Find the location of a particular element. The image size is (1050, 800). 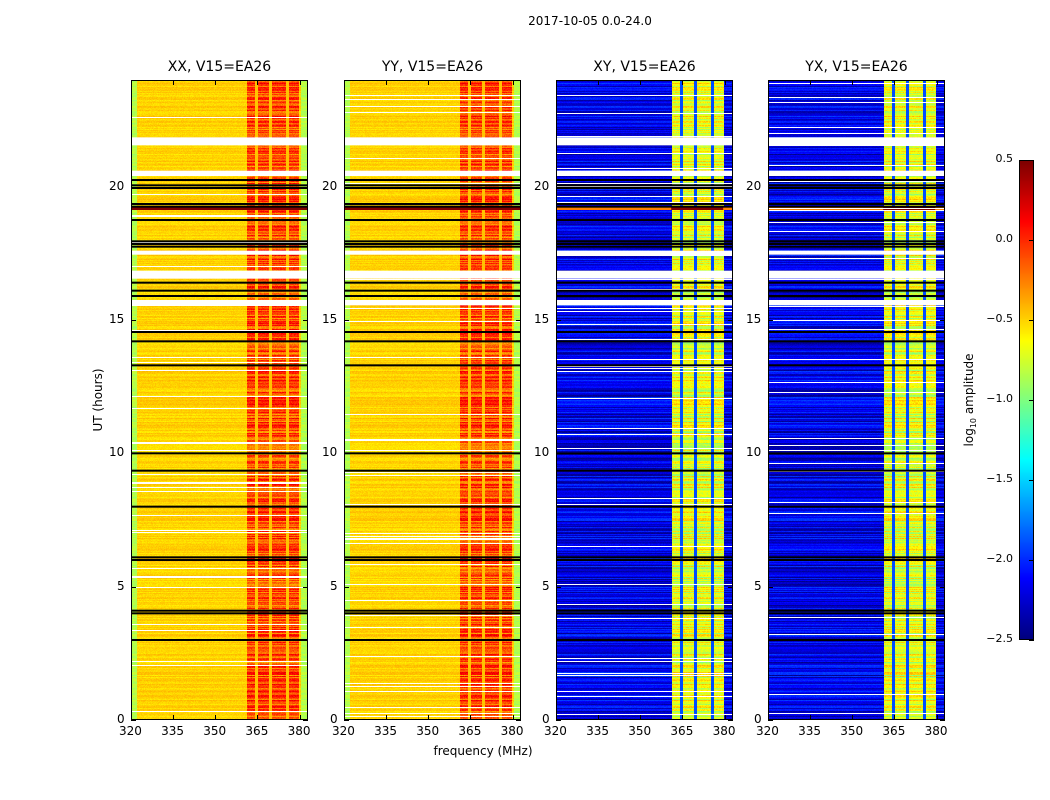

colorbar-tick-label: 0.0 is located at coordinates (1004, 238).